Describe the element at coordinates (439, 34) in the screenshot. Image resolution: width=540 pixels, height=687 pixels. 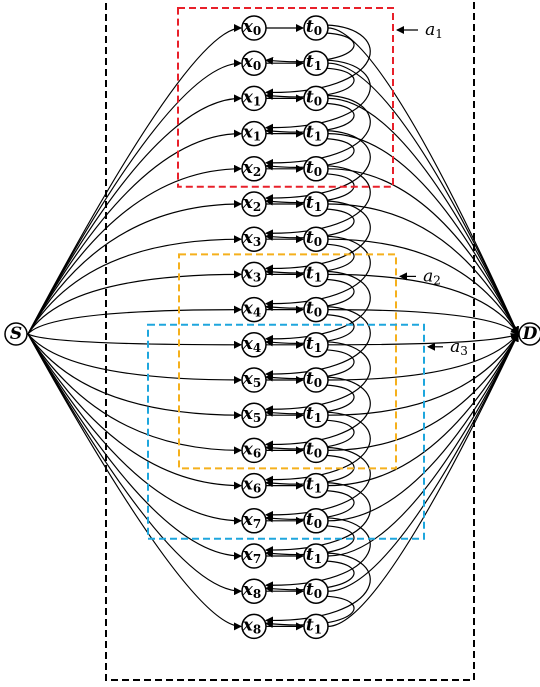
I see `box-label-sub: 1` at that location.